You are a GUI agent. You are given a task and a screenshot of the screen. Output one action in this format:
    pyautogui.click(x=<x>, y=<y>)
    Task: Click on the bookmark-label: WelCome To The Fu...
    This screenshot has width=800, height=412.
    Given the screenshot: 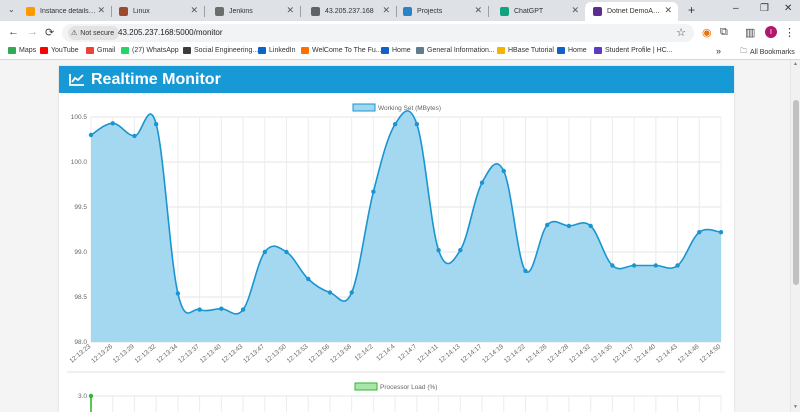 What is the action you would take?
    pyautogui.click(x=347, y=50)
    